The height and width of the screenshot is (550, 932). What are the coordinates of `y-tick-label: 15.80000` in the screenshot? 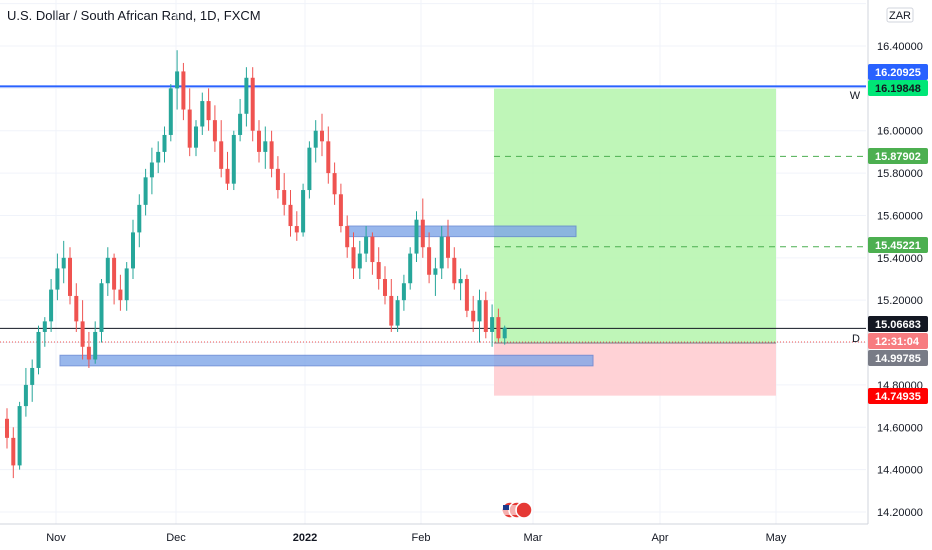 It's located at (900, 174).